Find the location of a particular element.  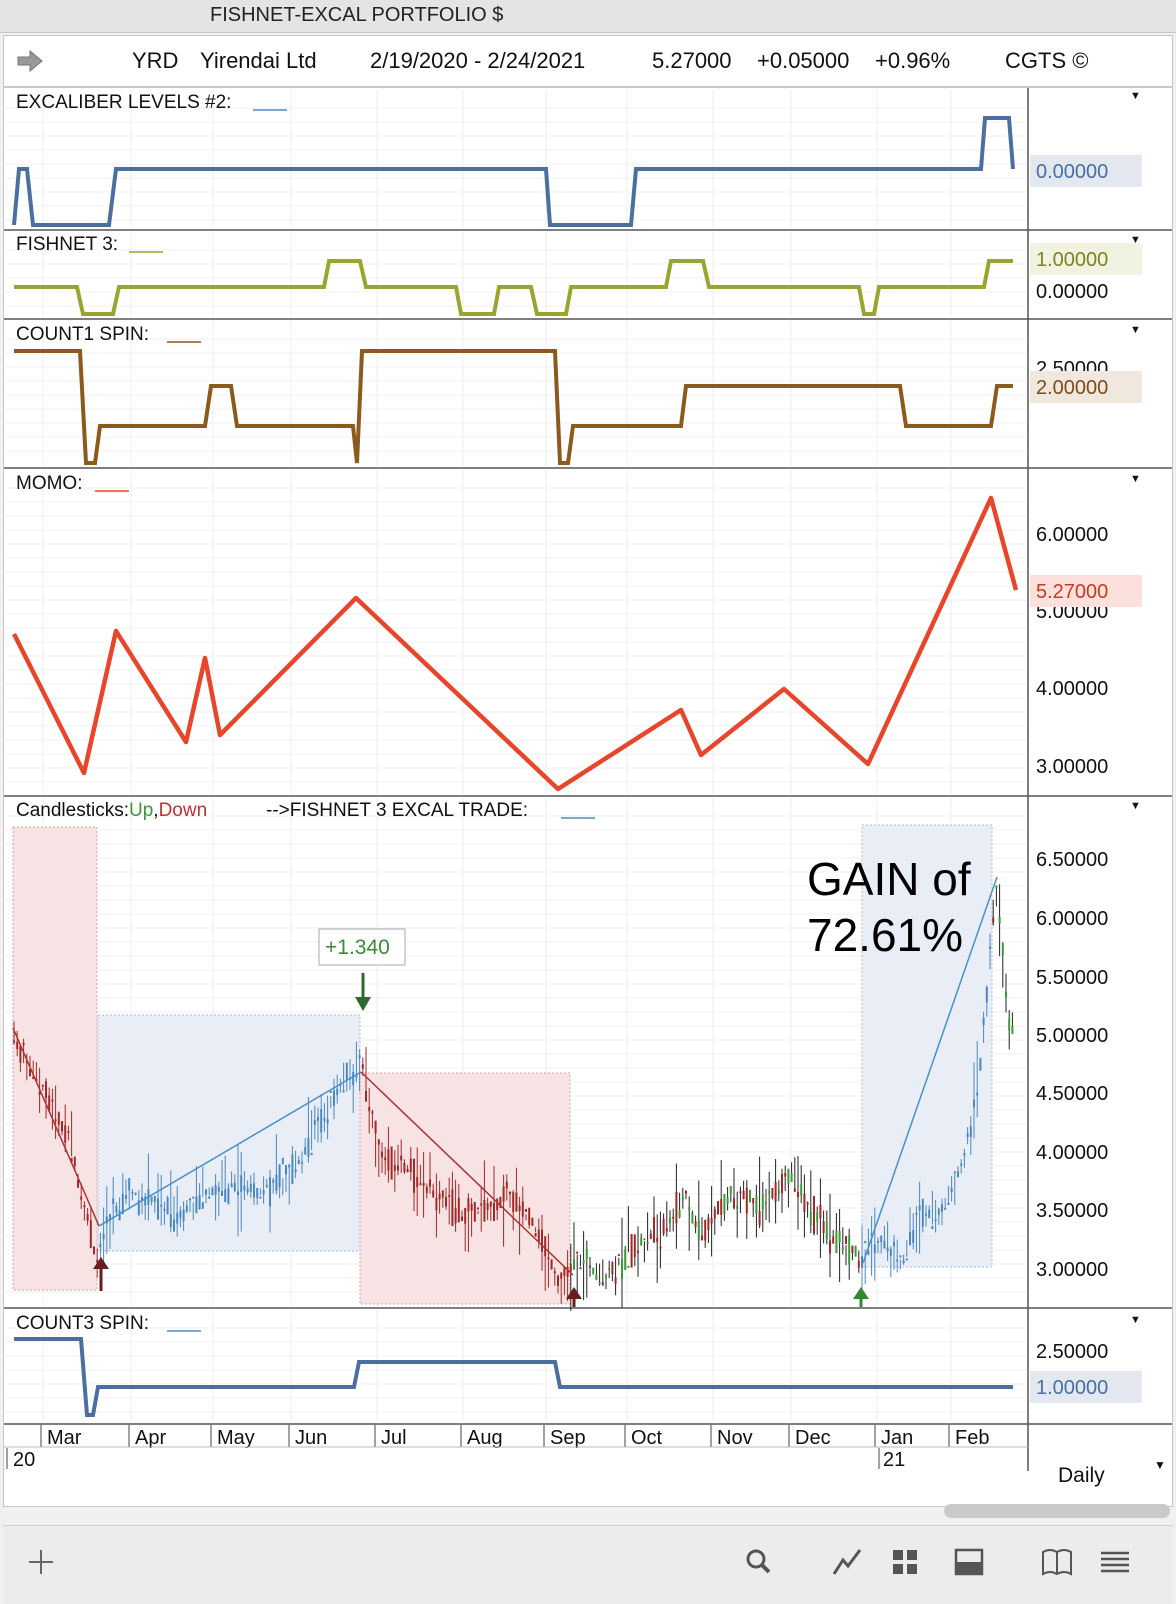

company-name: Yirendai Ltd is located at coordinates (258, 60).